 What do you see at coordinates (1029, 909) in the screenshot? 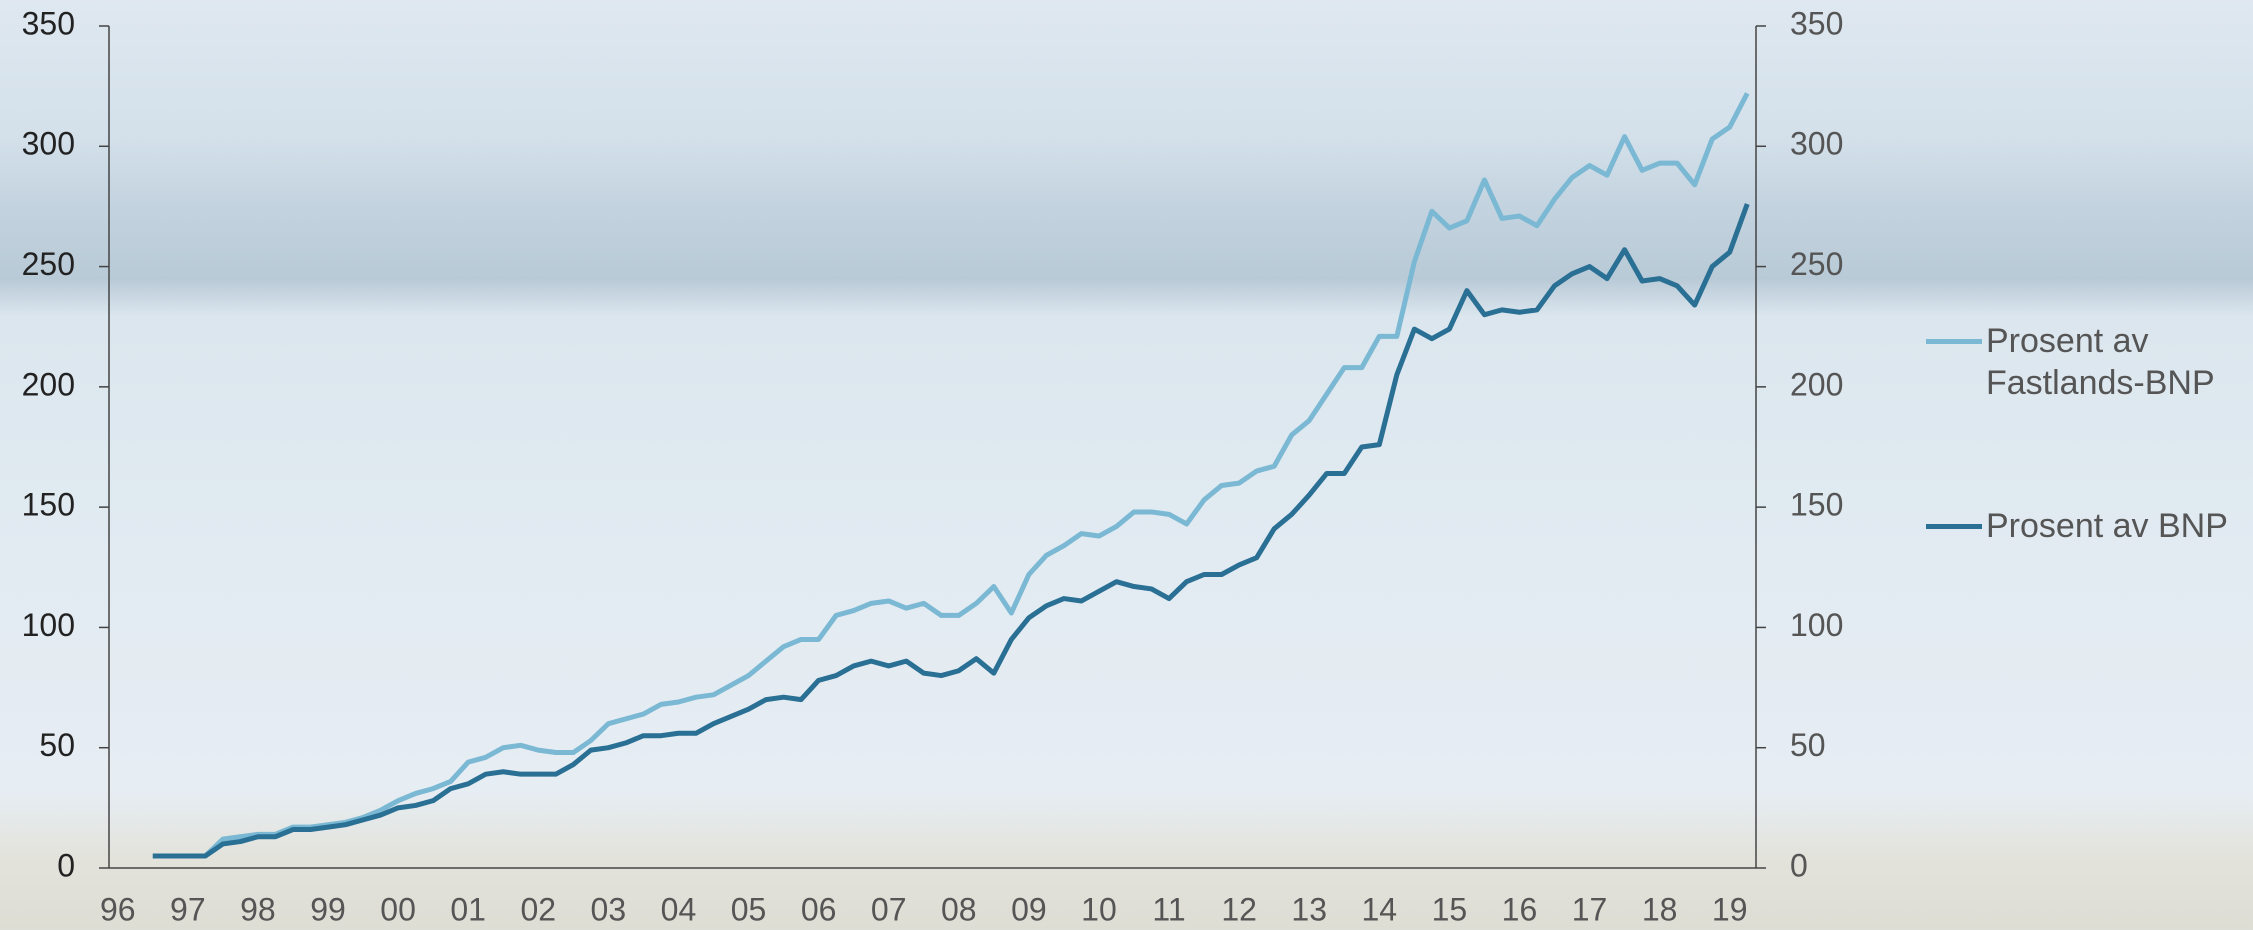
I see `x-tick-label: 09` at bounding box center [1029, 909].